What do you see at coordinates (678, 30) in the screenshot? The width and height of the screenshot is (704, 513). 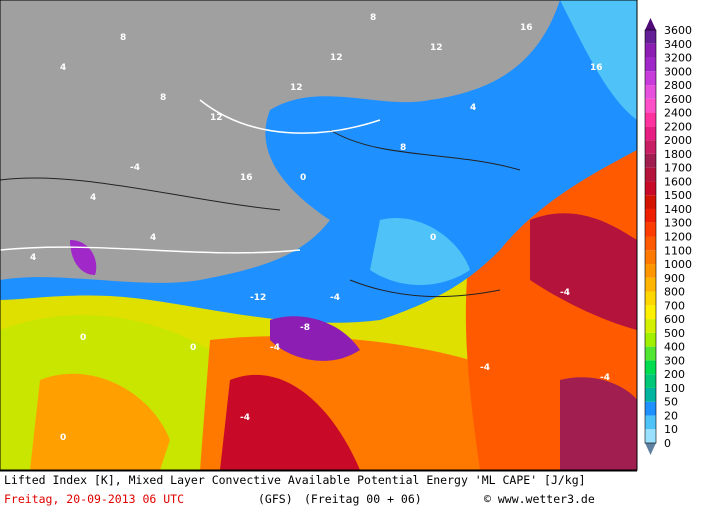 I see `colorbar-label: 3600` at bounding box center [678, 30].